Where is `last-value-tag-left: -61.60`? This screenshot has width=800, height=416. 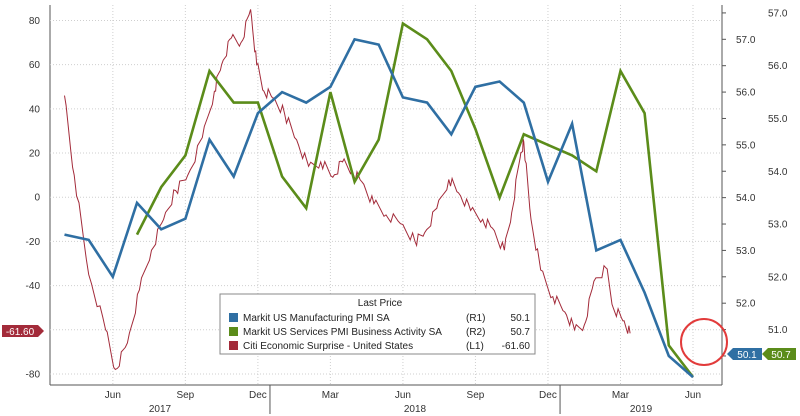 last-value-tag-left: -61.60 is located at coordinates (23, 331).